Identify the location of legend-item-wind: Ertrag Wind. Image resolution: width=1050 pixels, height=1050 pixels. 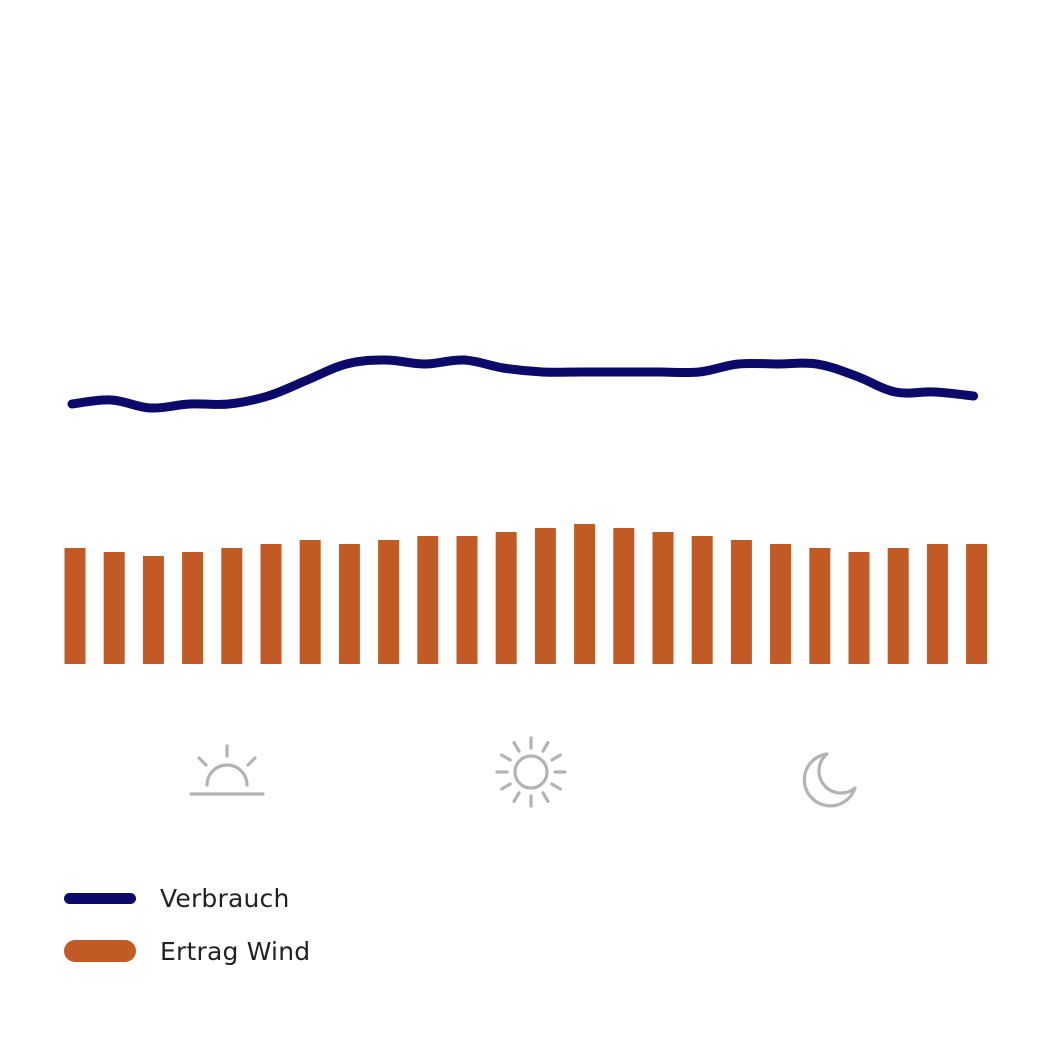
(187, 951).